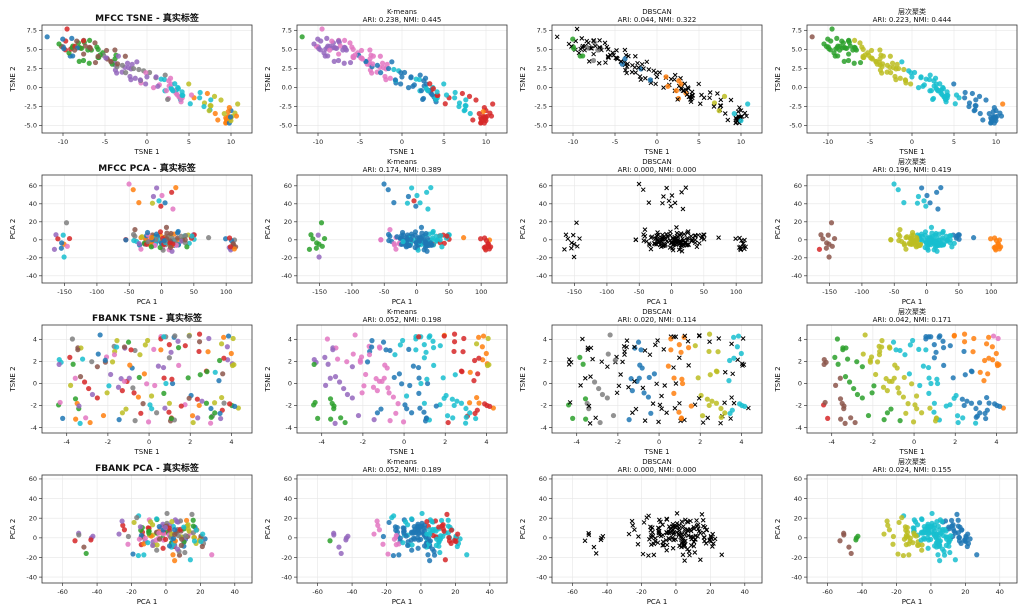 This screenshot has height=612, width=1024. What do you see at coordinates (797, 50) in the screenshot?
I see `y-tick-label: 5.0` at bounding box center [797, 50].